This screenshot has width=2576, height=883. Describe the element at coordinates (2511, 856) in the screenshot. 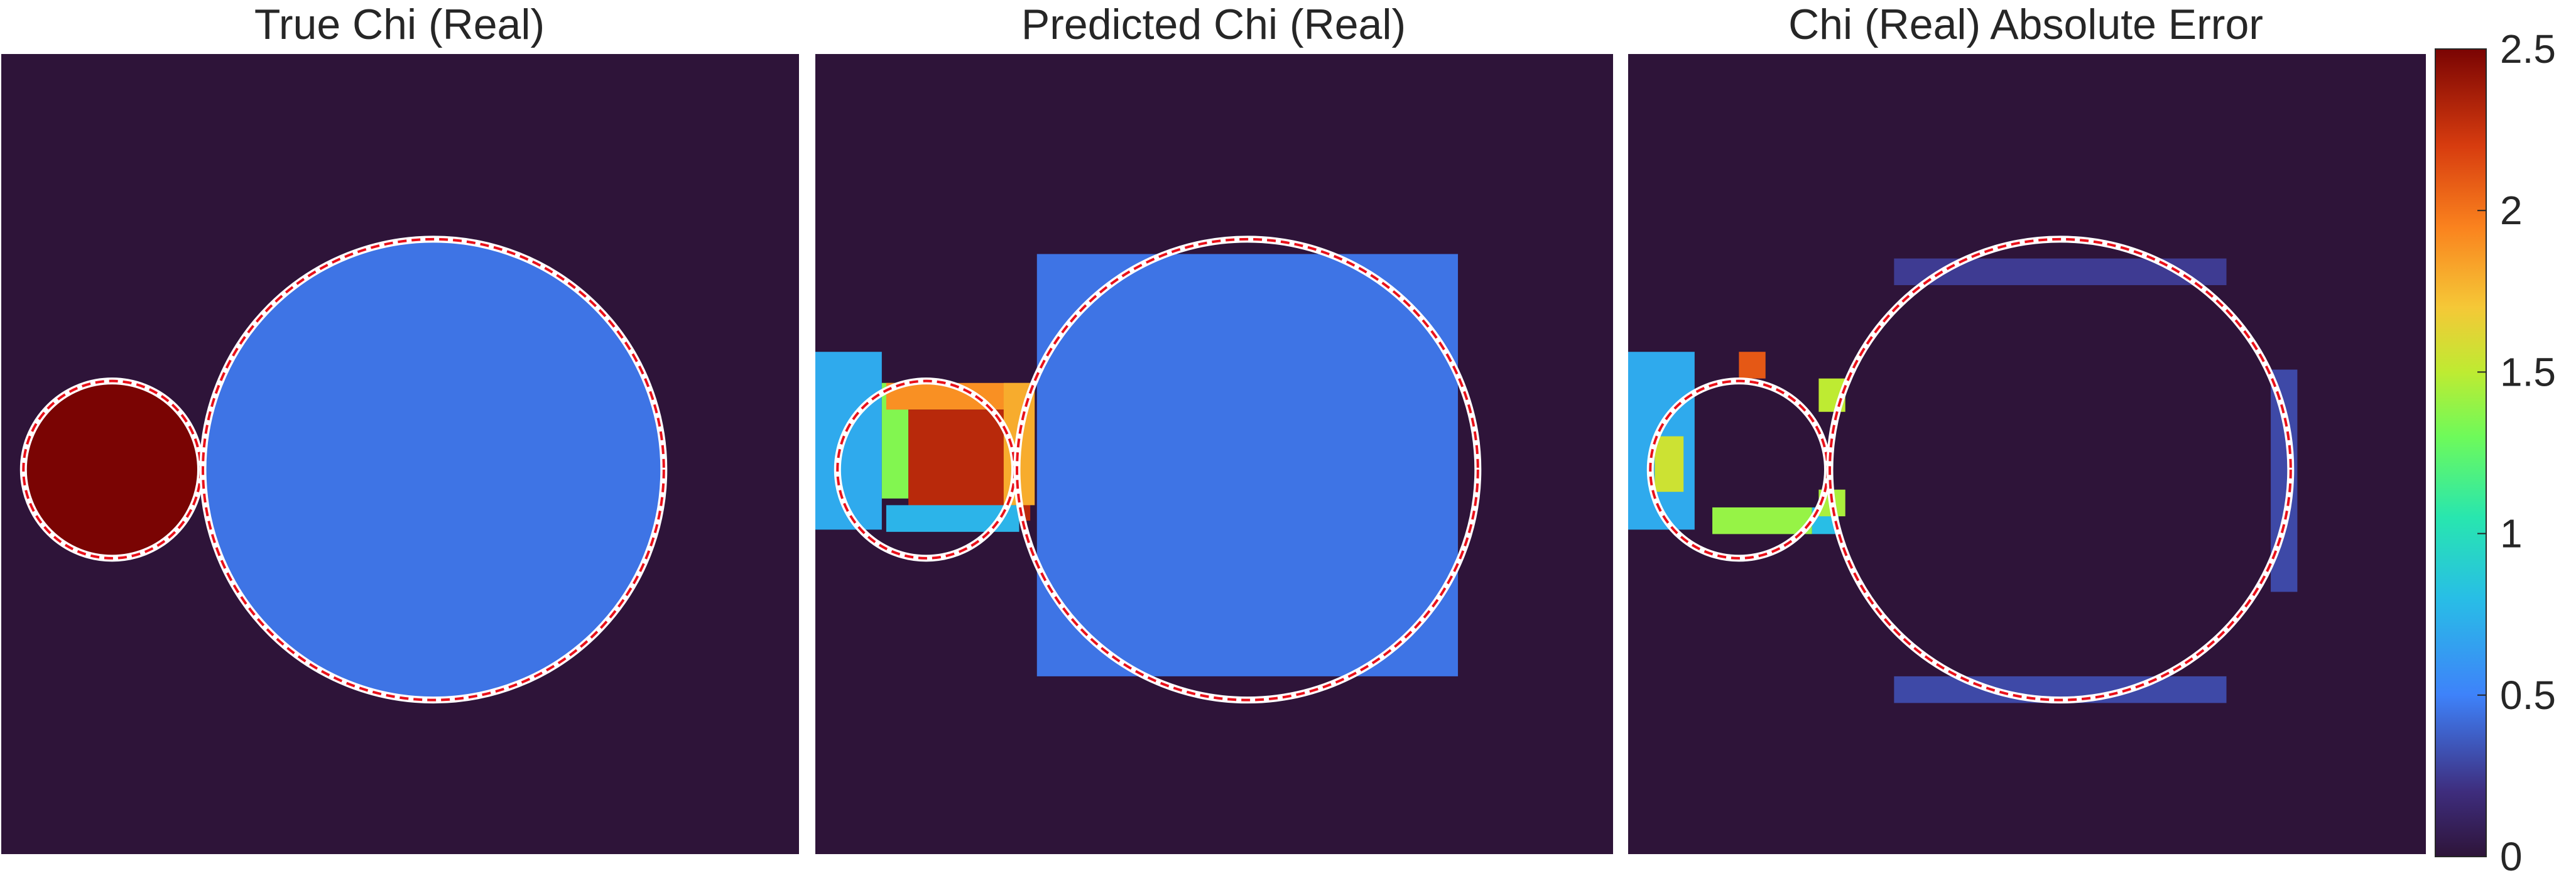

I see `colorbar-tick-label: 0` at that location.